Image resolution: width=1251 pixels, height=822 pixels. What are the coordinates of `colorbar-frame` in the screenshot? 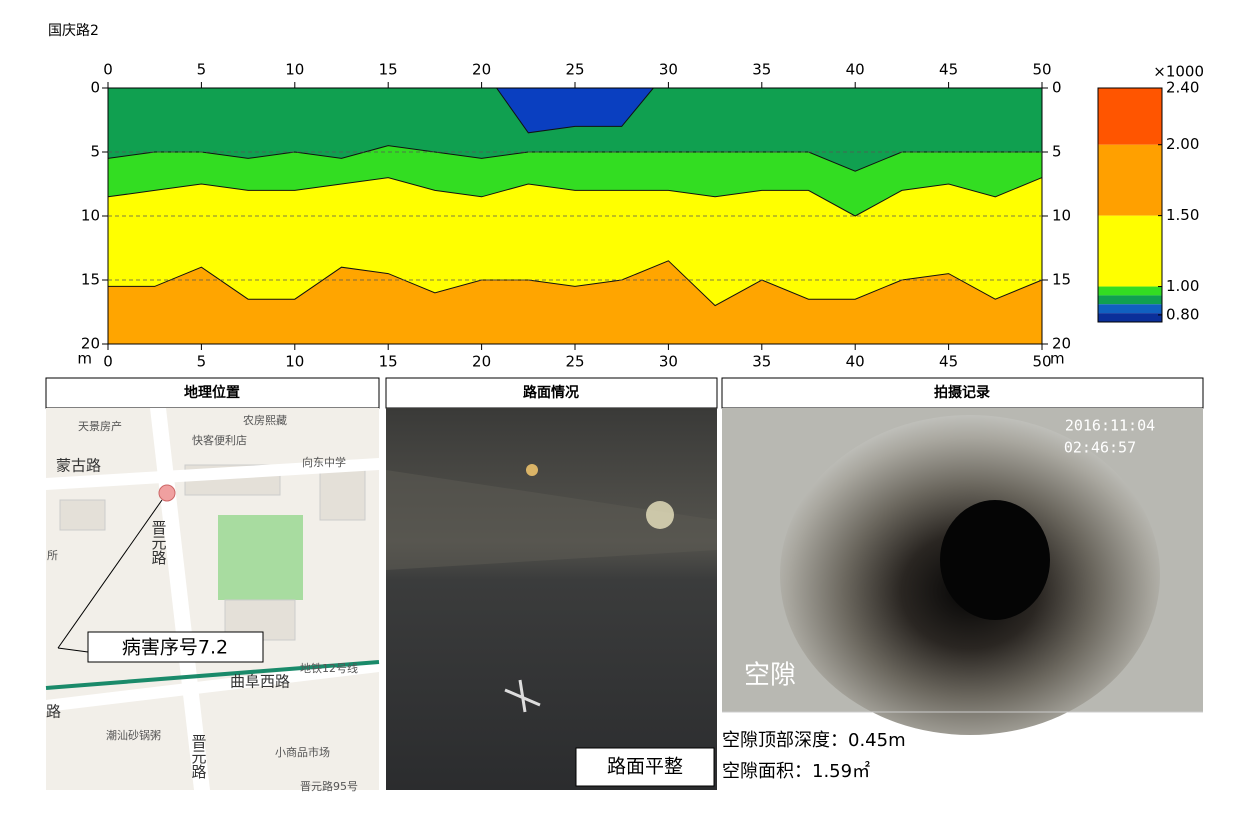 It's located at (1130, 205).